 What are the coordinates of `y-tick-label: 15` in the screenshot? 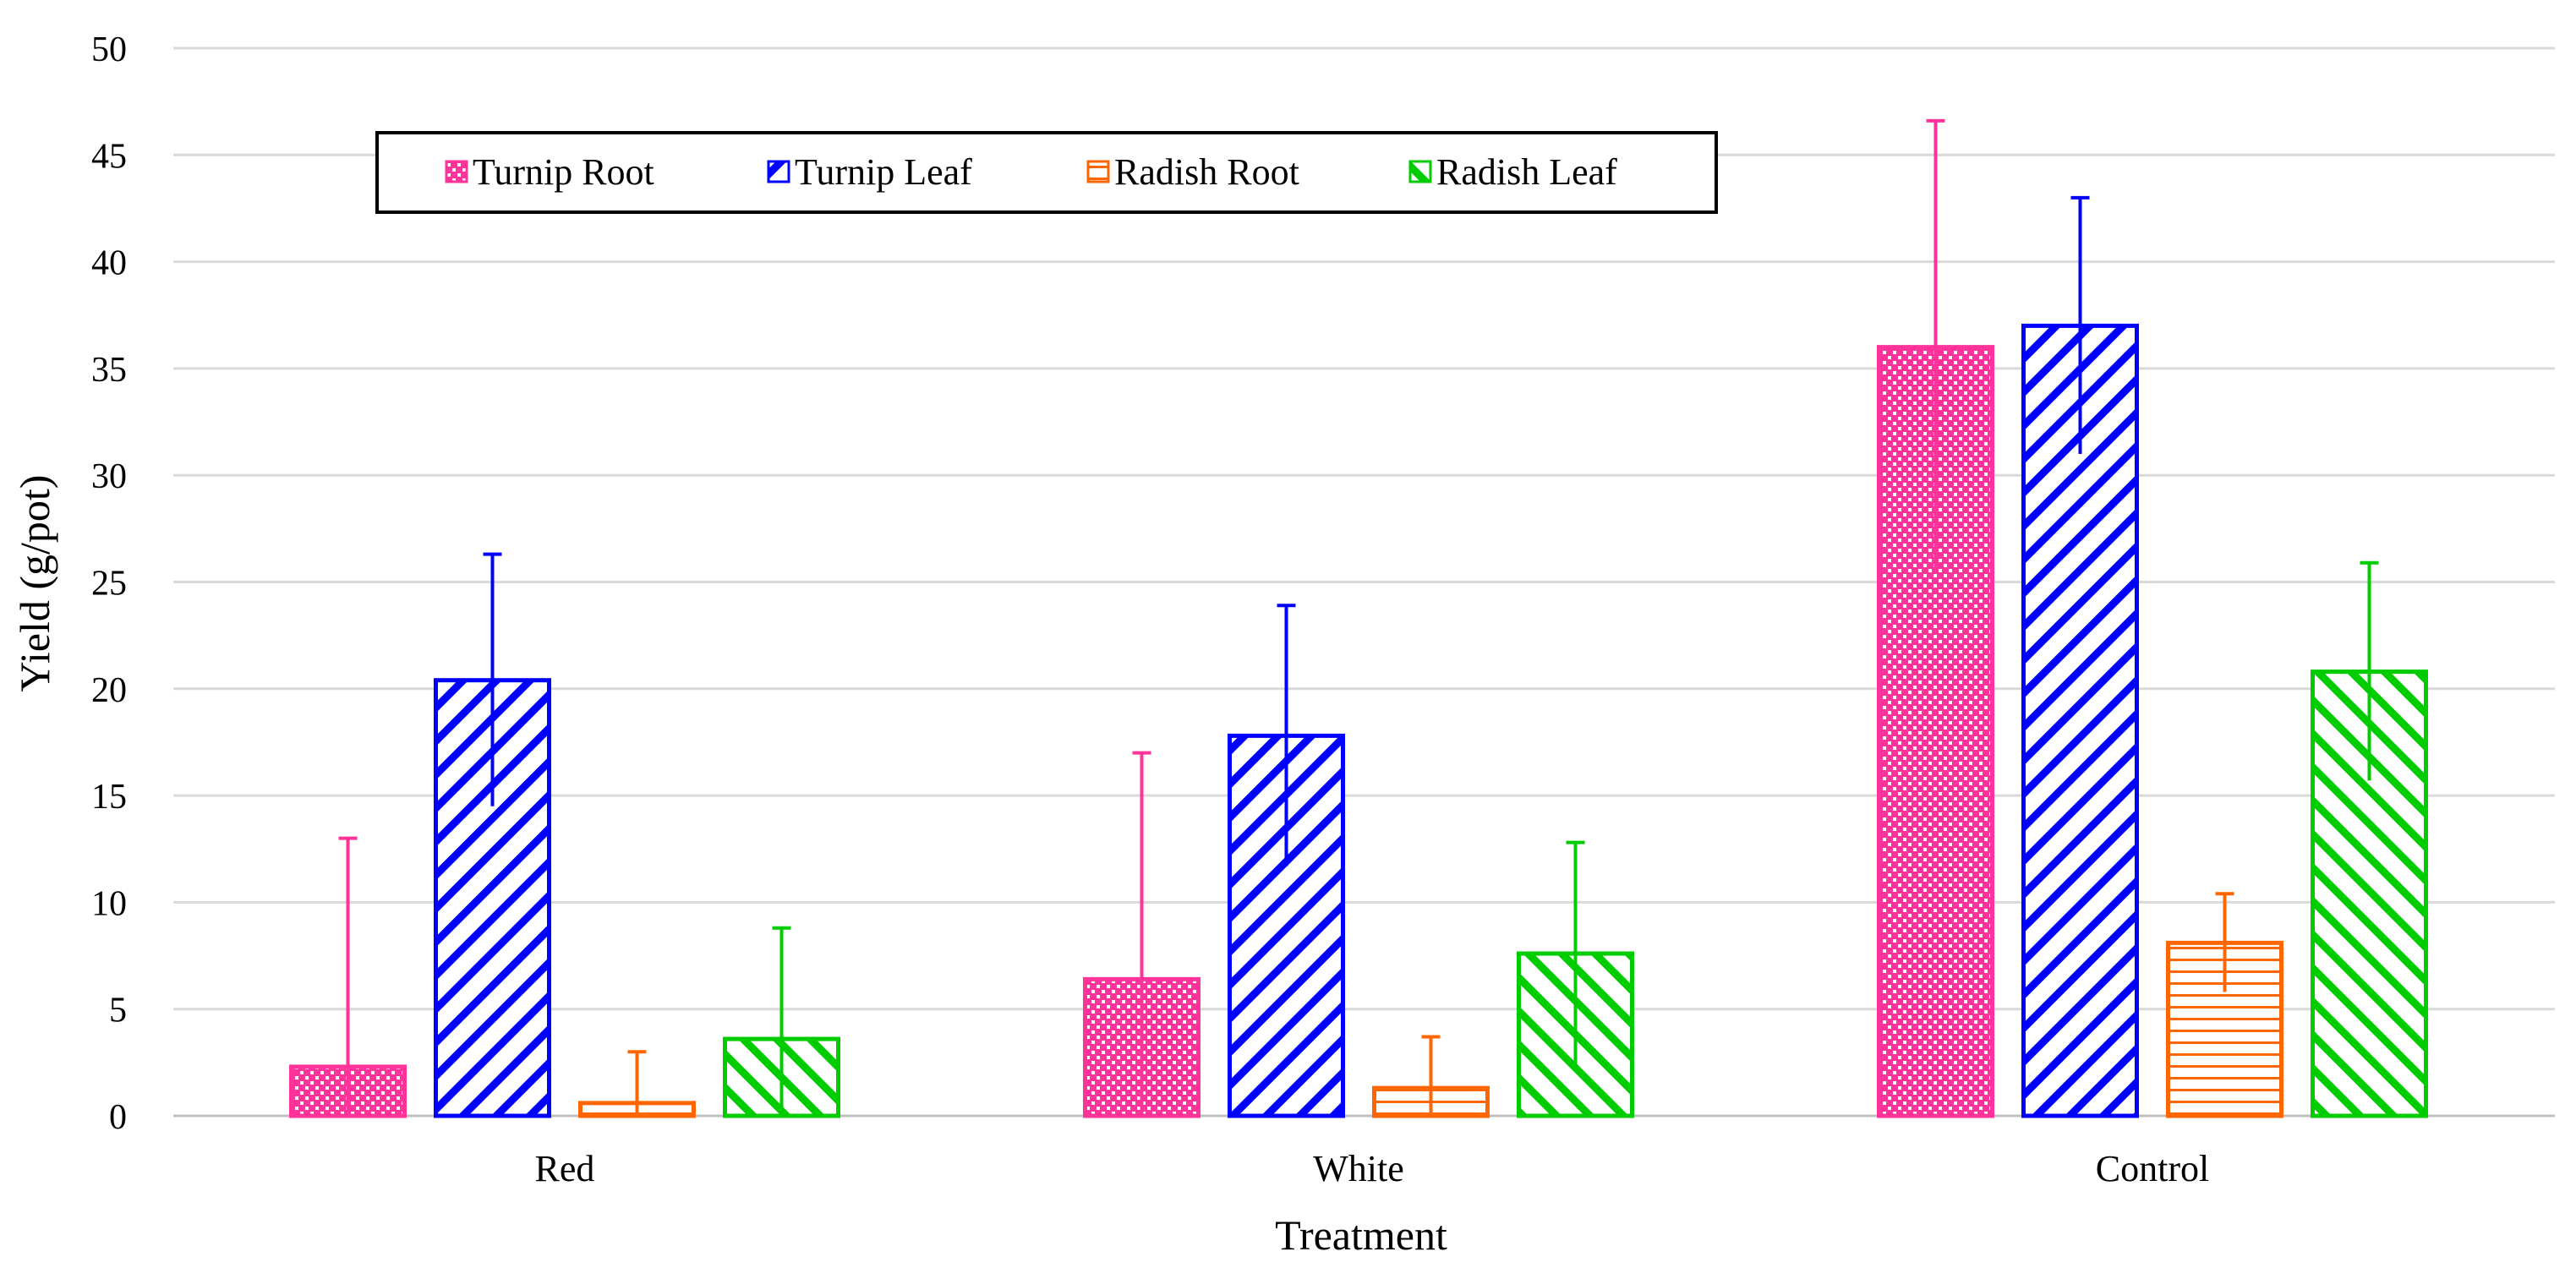 It's located at (109, 797).